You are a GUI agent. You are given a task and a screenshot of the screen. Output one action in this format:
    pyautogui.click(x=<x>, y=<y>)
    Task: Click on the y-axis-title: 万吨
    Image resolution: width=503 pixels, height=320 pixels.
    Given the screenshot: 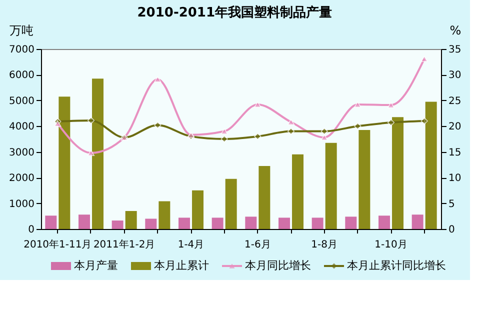 What is the action you would take?
    pyautogui.click(x=22, y=31)
    